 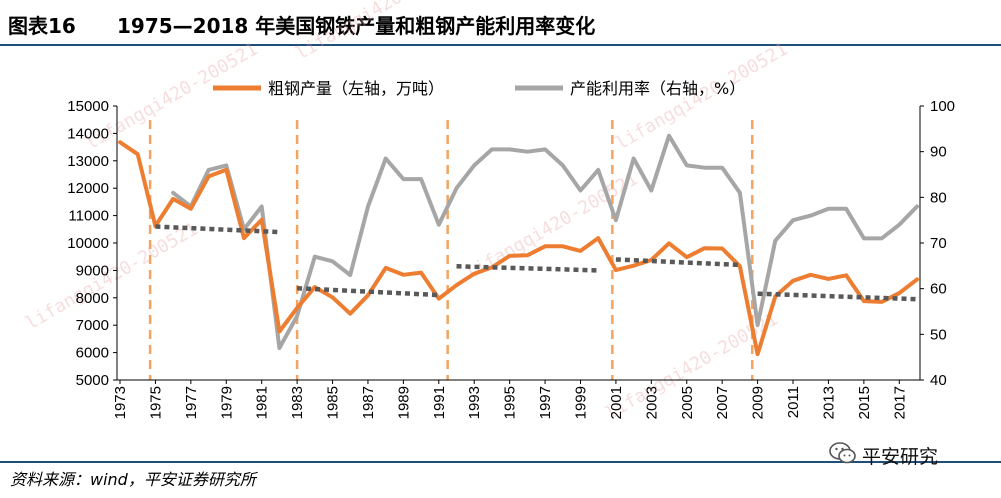 I want to click on brand-badge: 平安研究, so click(x=903, y=454).